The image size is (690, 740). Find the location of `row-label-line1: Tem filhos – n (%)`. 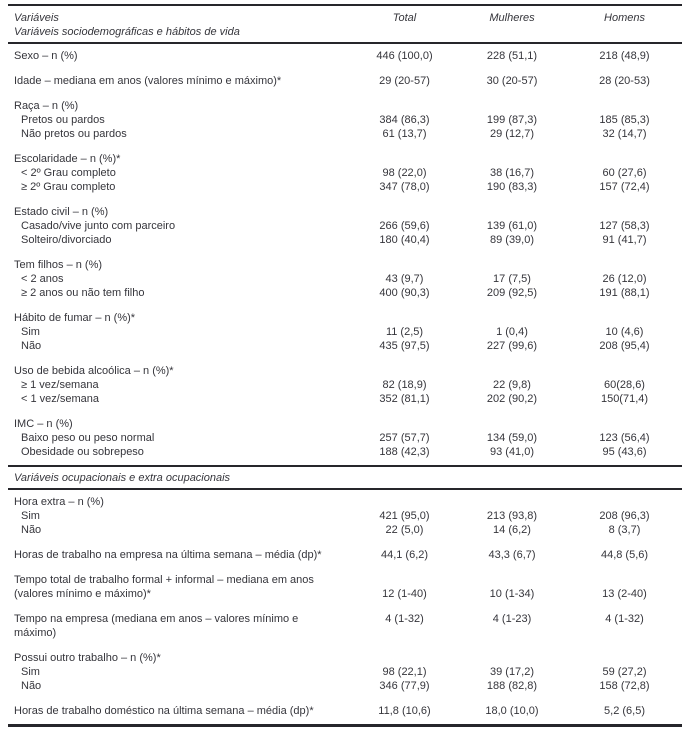

row-label-line1: Tem filhos – n (%) is located at coordinates (58, 265).